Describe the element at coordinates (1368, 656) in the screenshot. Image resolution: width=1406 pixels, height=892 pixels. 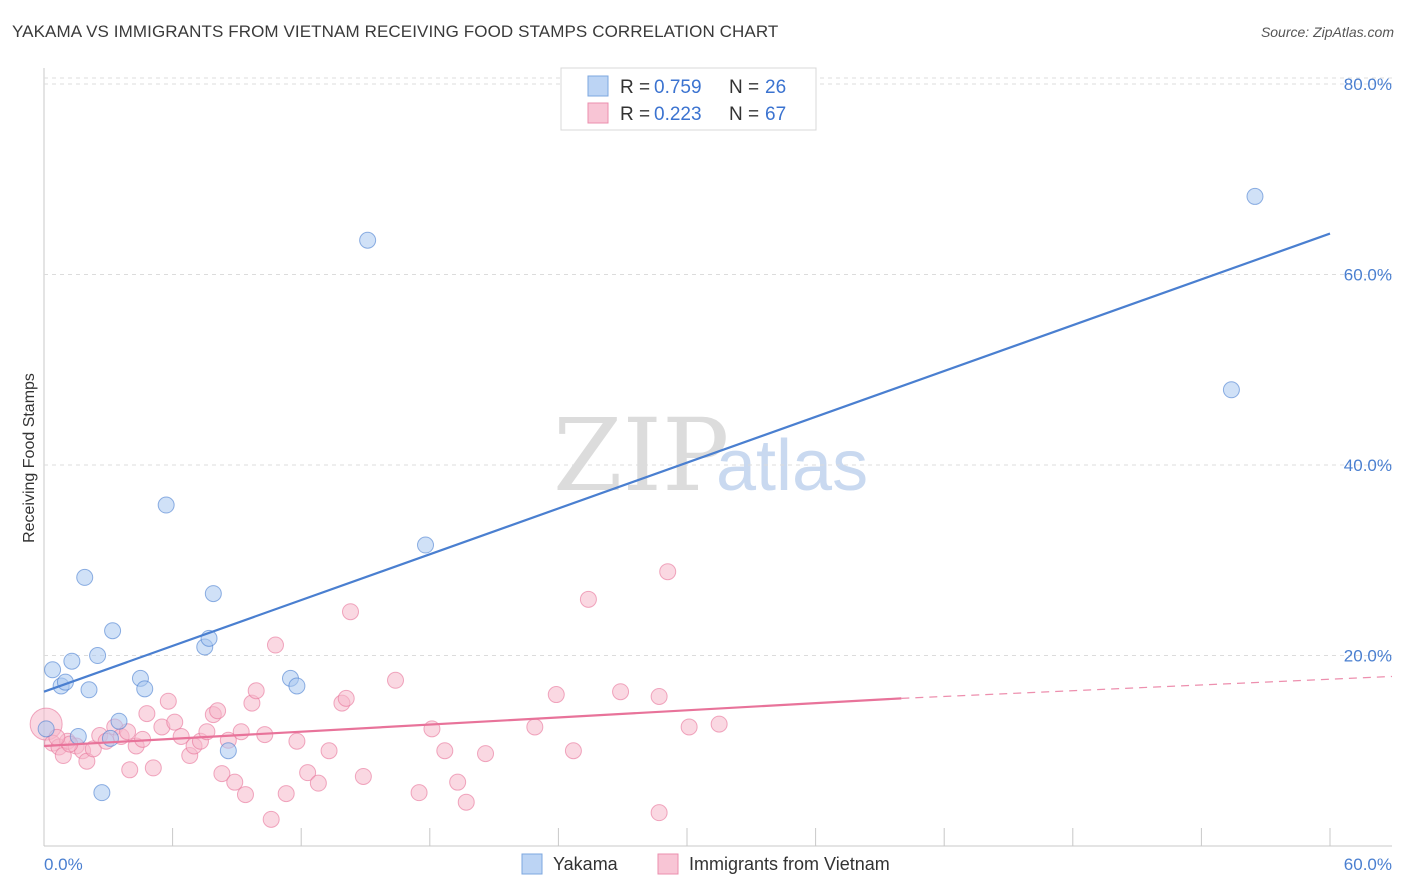
I see `y-tick-label-20: 20.0%` at that location.